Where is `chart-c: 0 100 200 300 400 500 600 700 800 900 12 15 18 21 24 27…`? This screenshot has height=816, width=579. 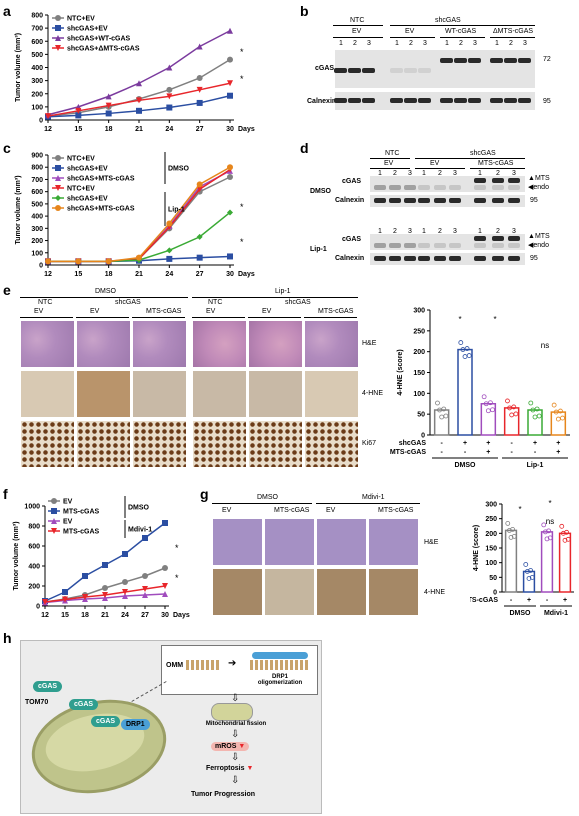 chart-c: 0 100 200 300 400 500 600 700 800 900 12 15 18 21 24 27… is located at coordinates (135, 215).